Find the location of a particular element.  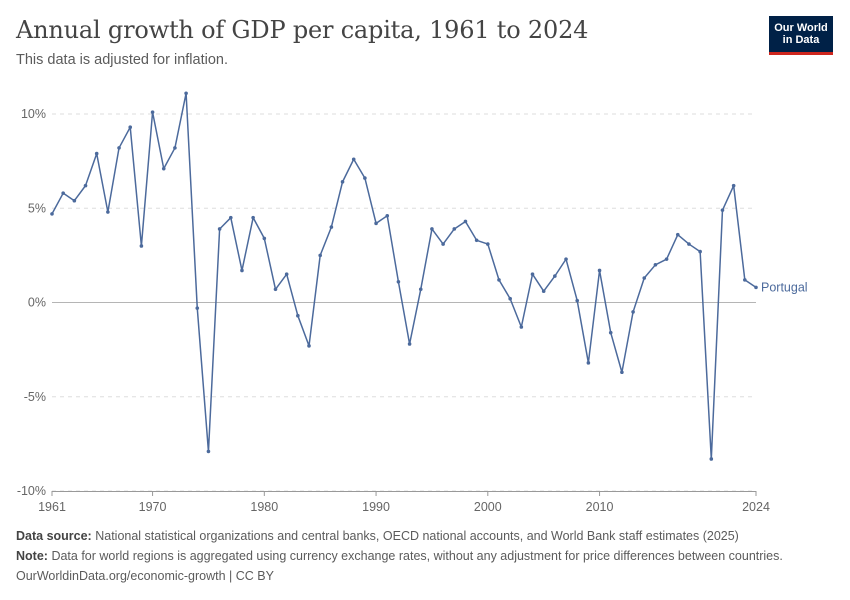

y-tick-label: 10% is located at coordinates (33, 114).